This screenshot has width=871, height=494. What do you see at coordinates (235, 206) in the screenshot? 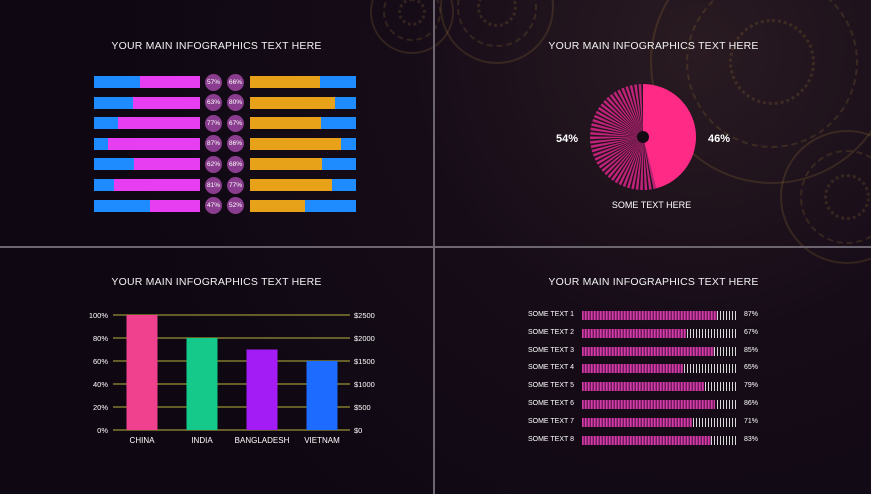
I see `value-badge-right: 52%` at bounding box center [235, 206].